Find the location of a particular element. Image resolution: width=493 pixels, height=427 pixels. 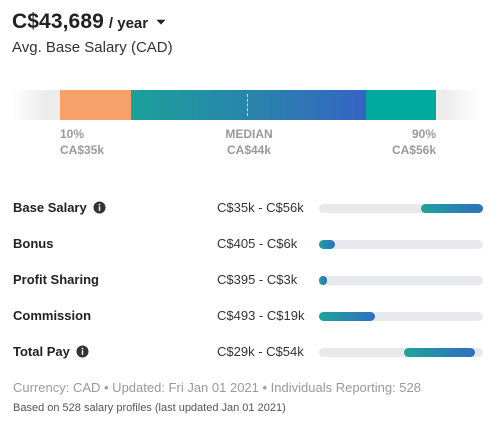

pay-row-label: Bonus is located at coordinates (33, 243).